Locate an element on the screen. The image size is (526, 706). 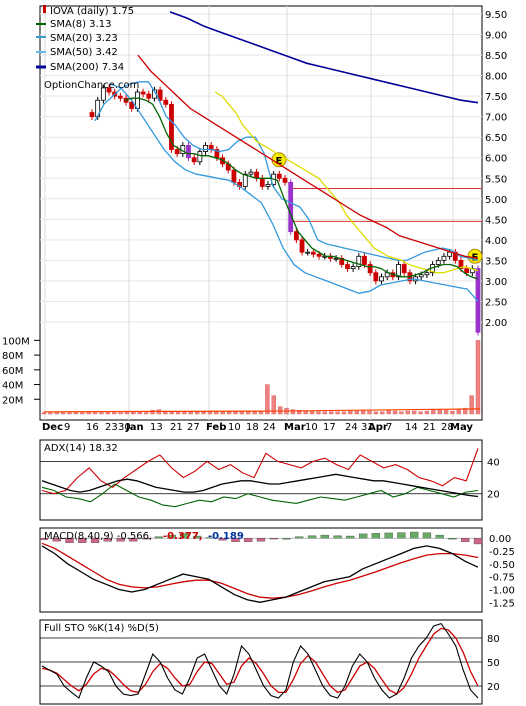
adx-tick-label: 40 is located at coordinates (493, 462).